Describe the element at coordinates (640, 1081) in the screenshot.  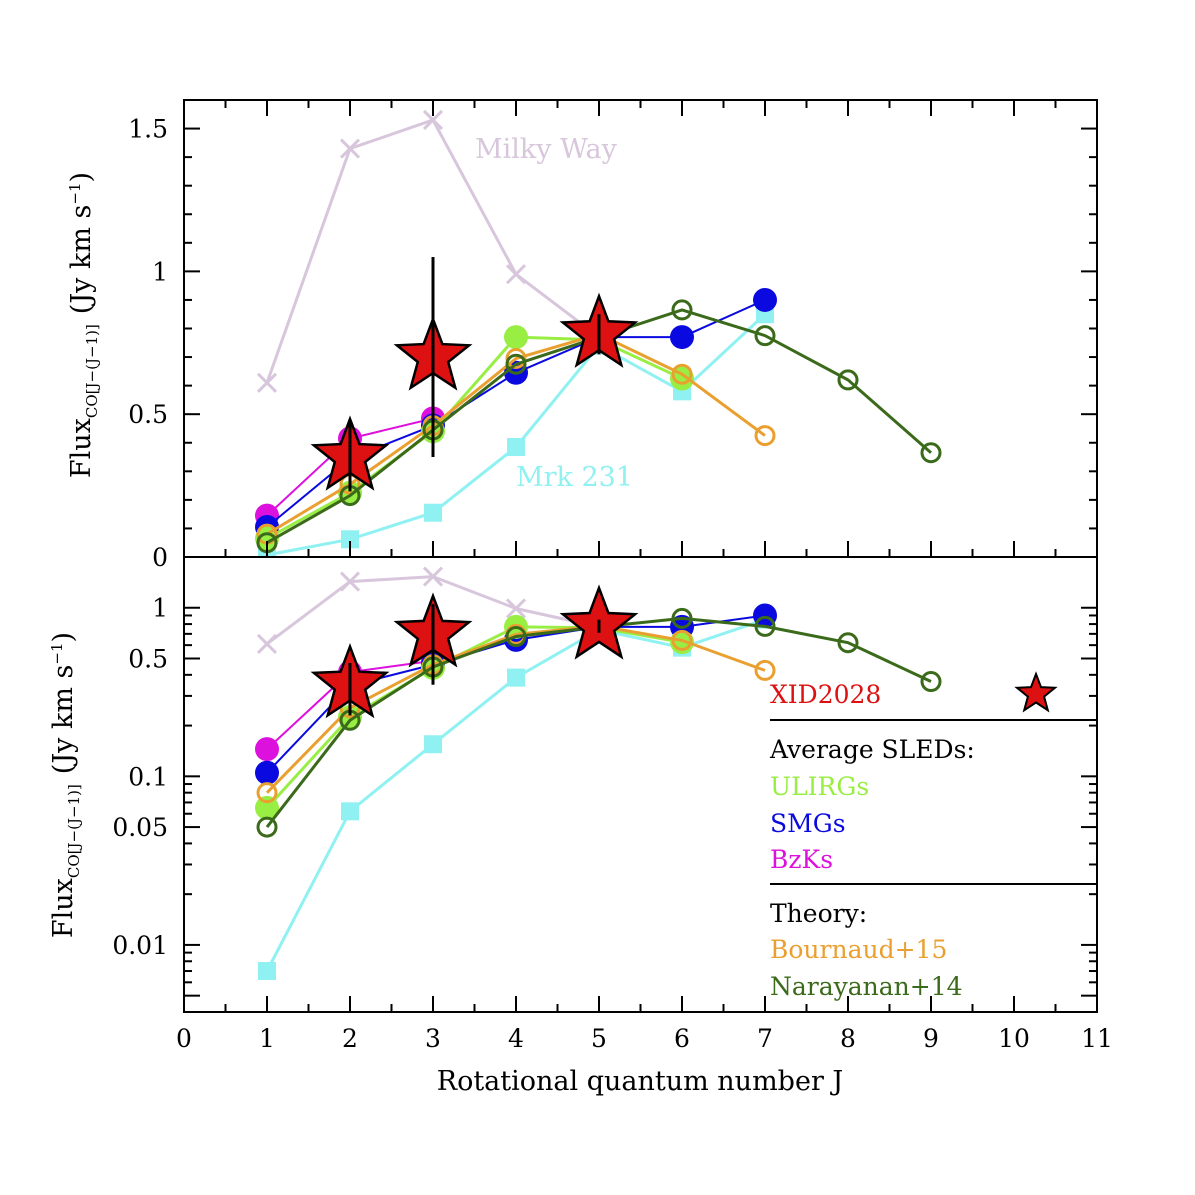
I see `x-axis-title: Rotational quantum number J` at that location.